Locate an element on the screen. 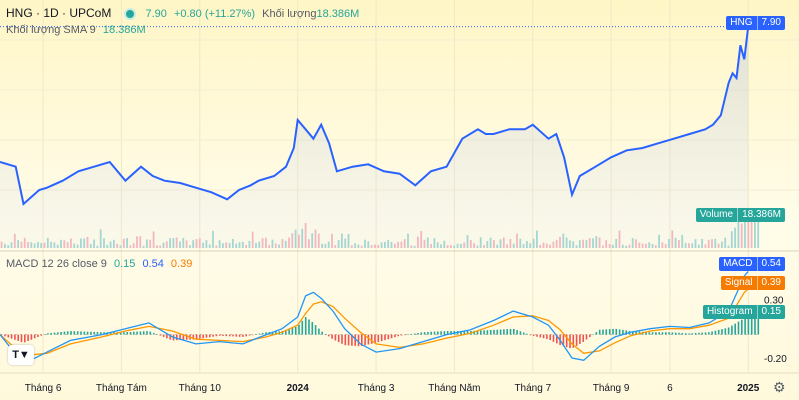 The width and height of the screenshot is (799, 400). tradingview-logo: T▼ is located at coordinates (21, 355).